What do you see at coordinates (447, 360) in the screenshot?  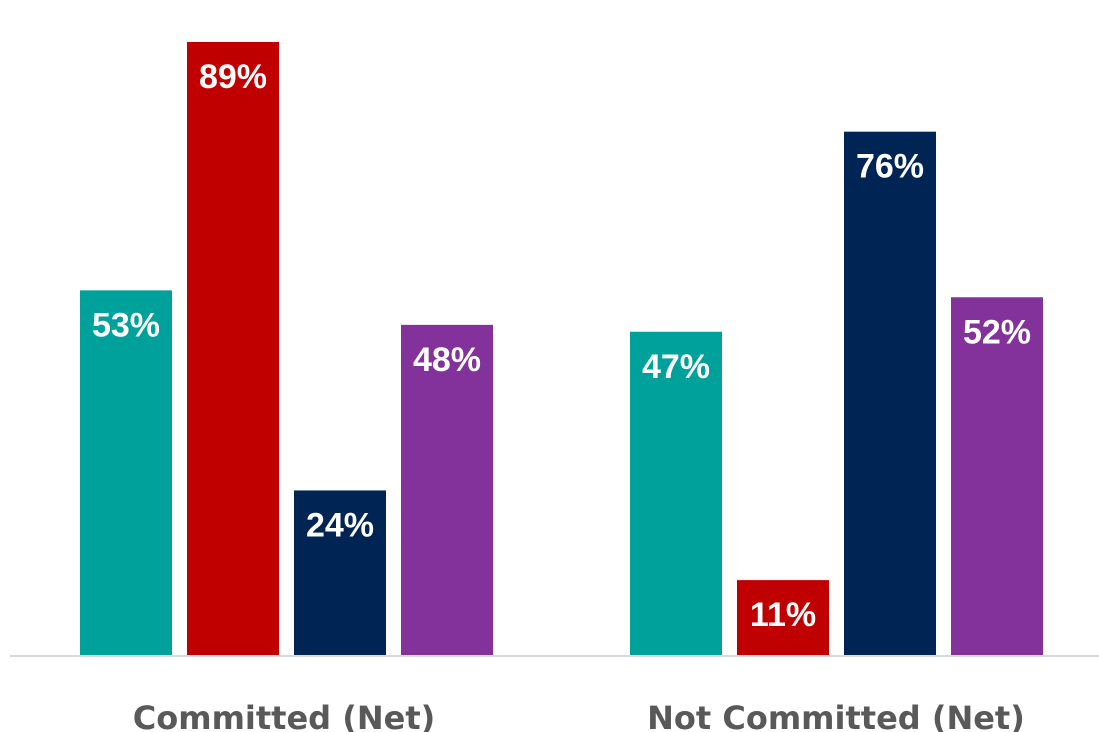 I see `data-label-committed-purple: 48%` at bounding box center [447, 360].